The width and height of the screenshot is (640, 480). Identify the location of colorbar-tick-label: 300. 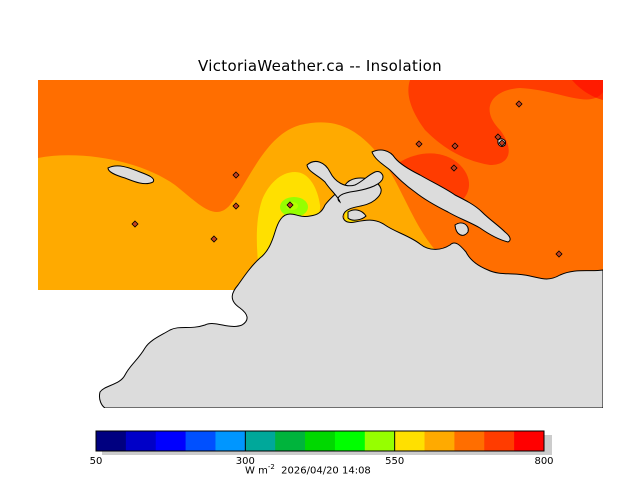
(245, 461).